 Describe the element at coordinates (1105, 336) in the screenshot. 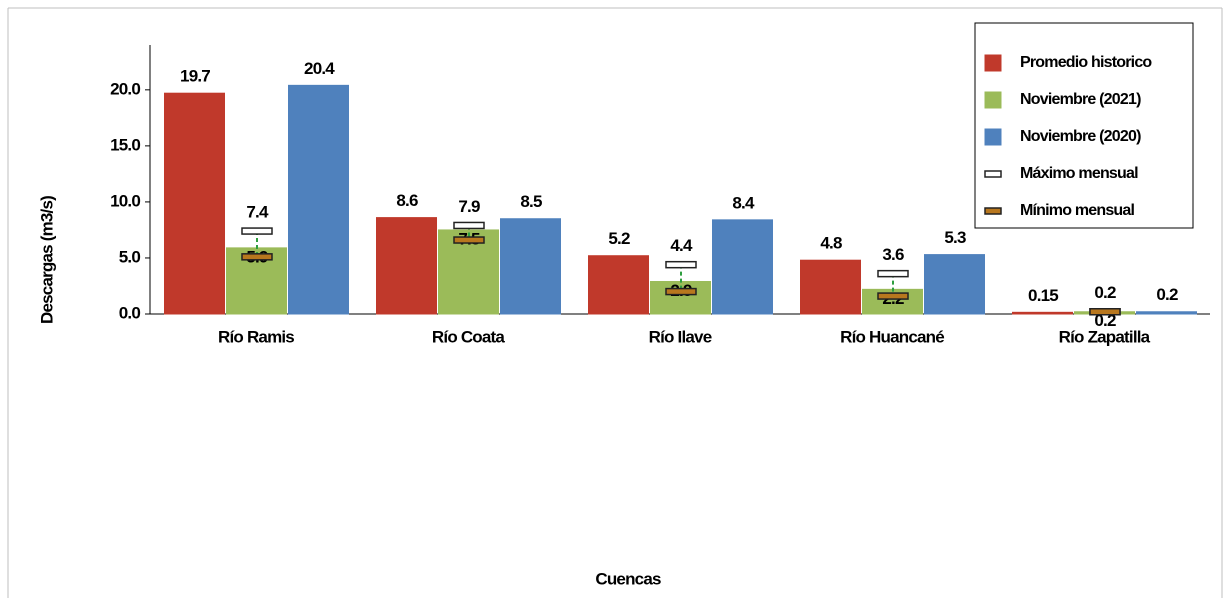

I see `x-tick-label: Río Zapatilla` at that location.